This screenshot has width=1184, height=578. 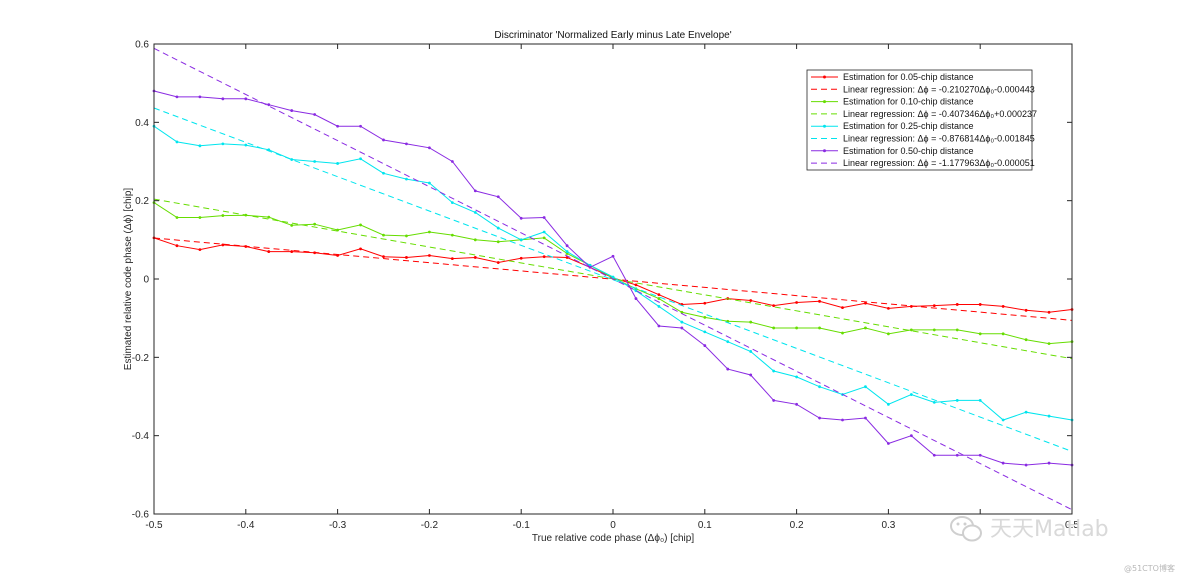 I want to click on x-tick-label: -0.5, so click(x=154, y=525).